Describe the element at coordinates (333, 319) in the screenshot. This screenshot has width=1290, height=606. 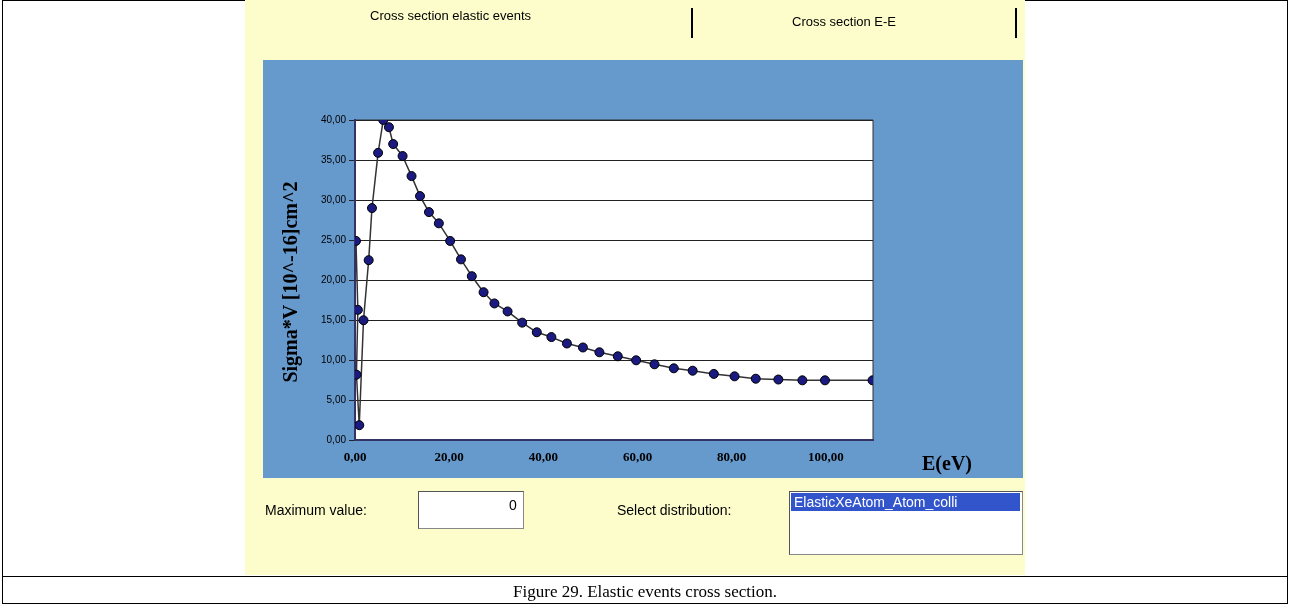
I see `y-tick-label: 15,00` at that location.